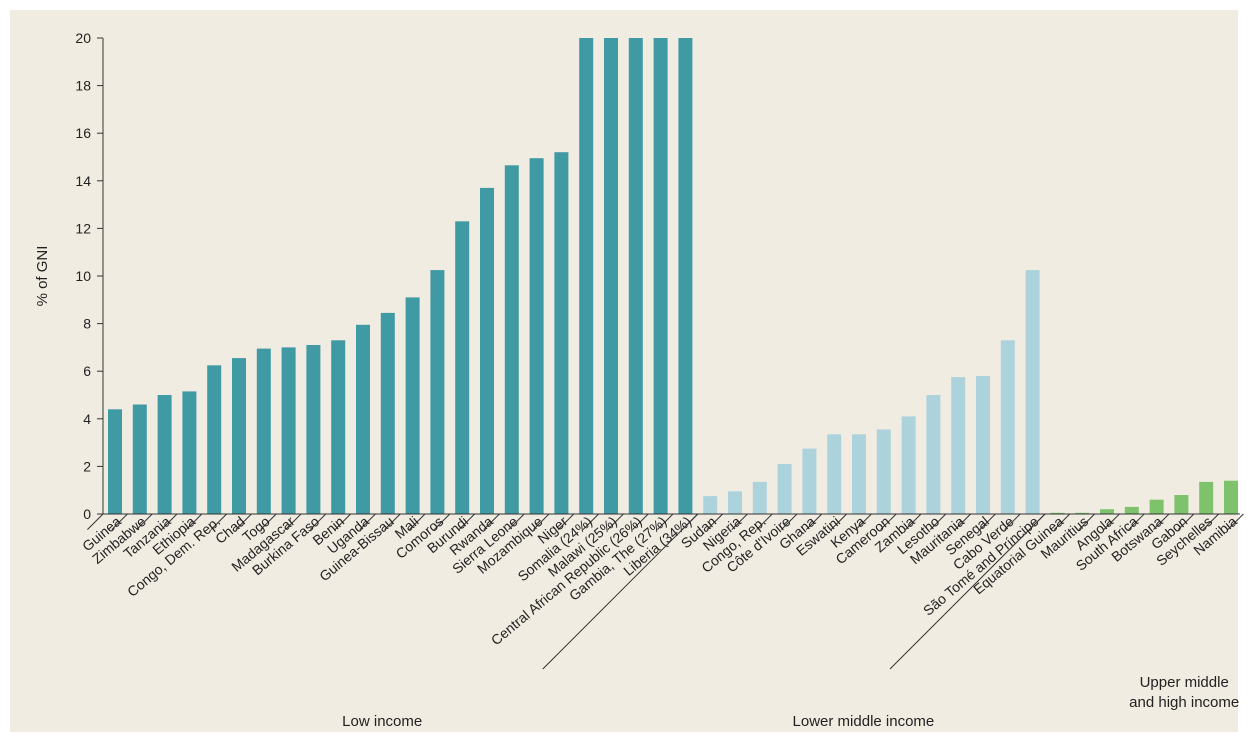 The image size is (1247, 740). I want to click on y-tick-label: 0, so click(87, 514).